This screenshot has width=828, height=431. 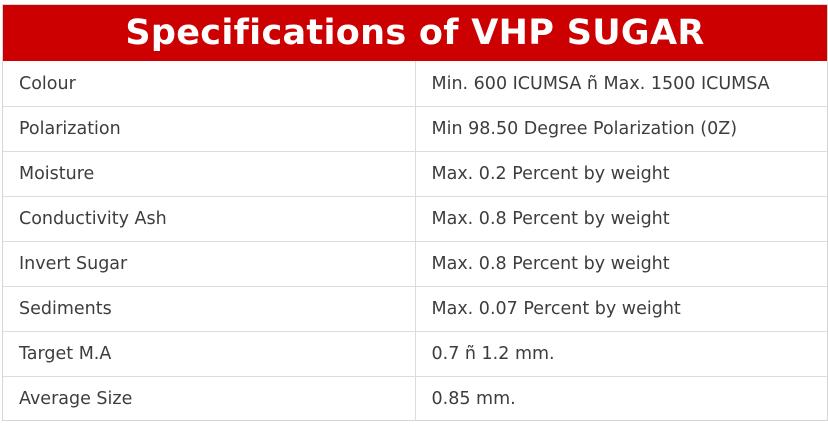 I want to click on spec-label: Target M.A, so click(x=209, y=354).